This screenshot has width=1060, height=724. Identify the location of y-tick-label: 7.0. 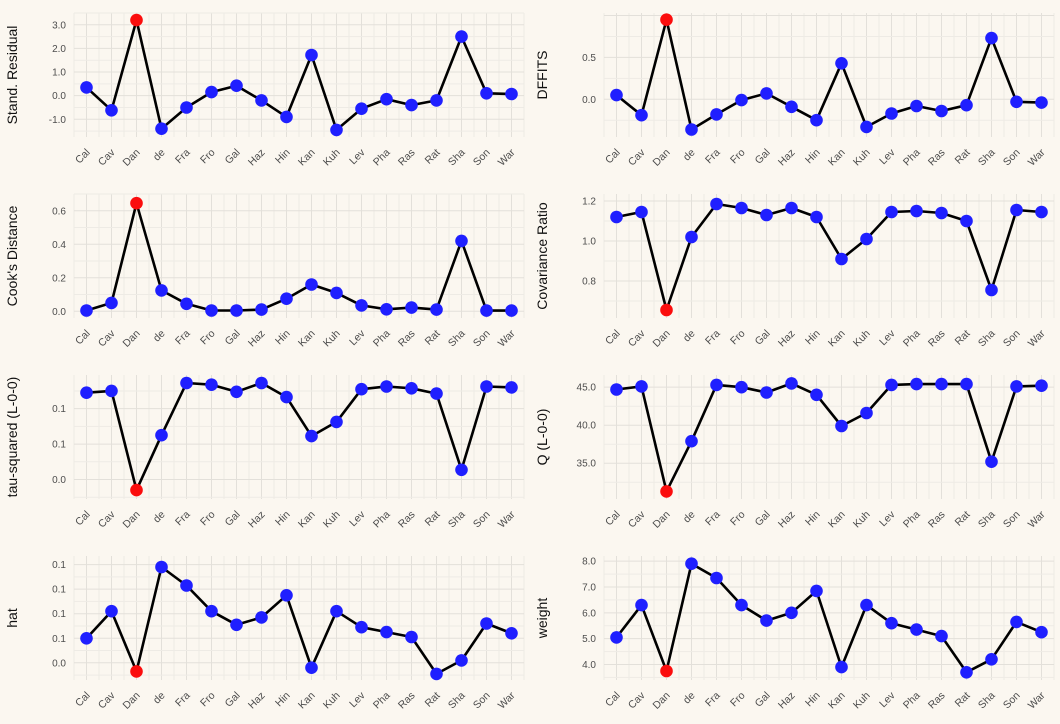
(589, 588).